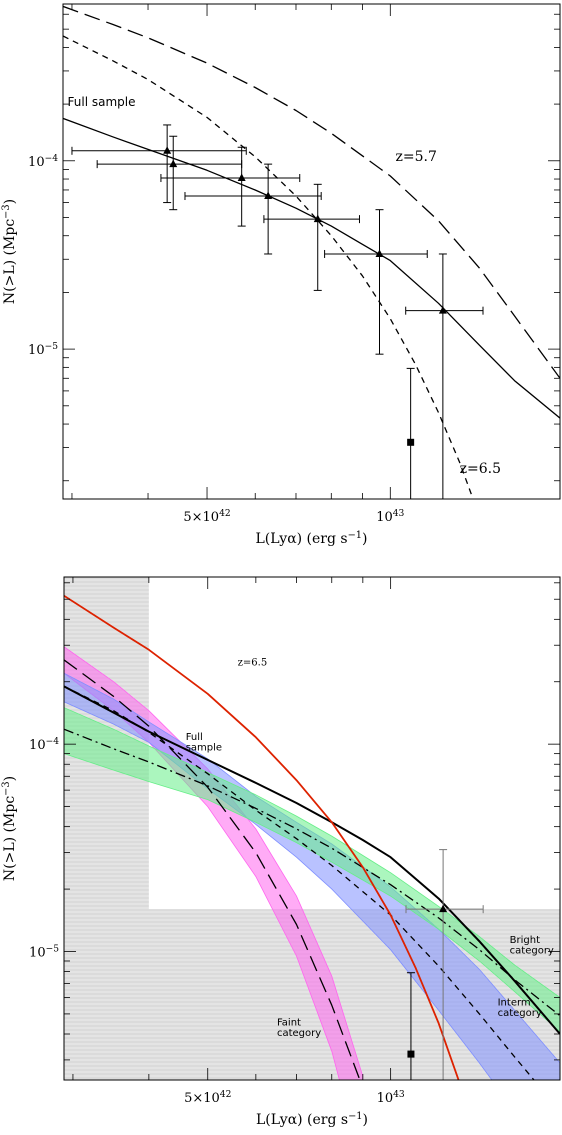 This screenshot has width=562, height=1135. What do you see at coordinates (532, 946) in the screenshot?
I see `annotation-label: Bright category` at bounding box center [532, 946].